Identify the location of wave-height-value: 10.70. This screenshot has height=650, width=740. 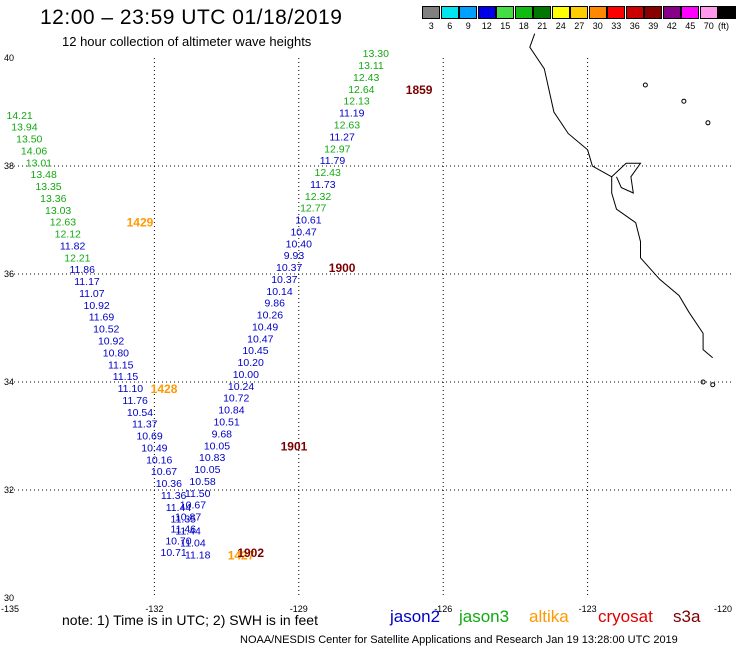
(178, 541).